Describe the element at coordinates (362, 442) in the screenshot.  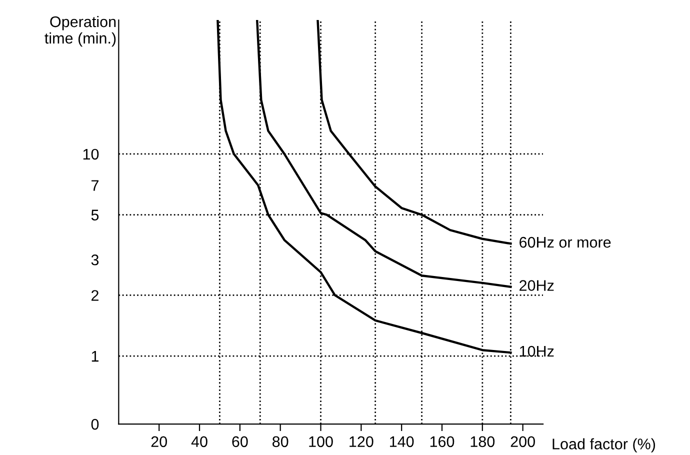
I see `x-tick-label: 120` at that location.